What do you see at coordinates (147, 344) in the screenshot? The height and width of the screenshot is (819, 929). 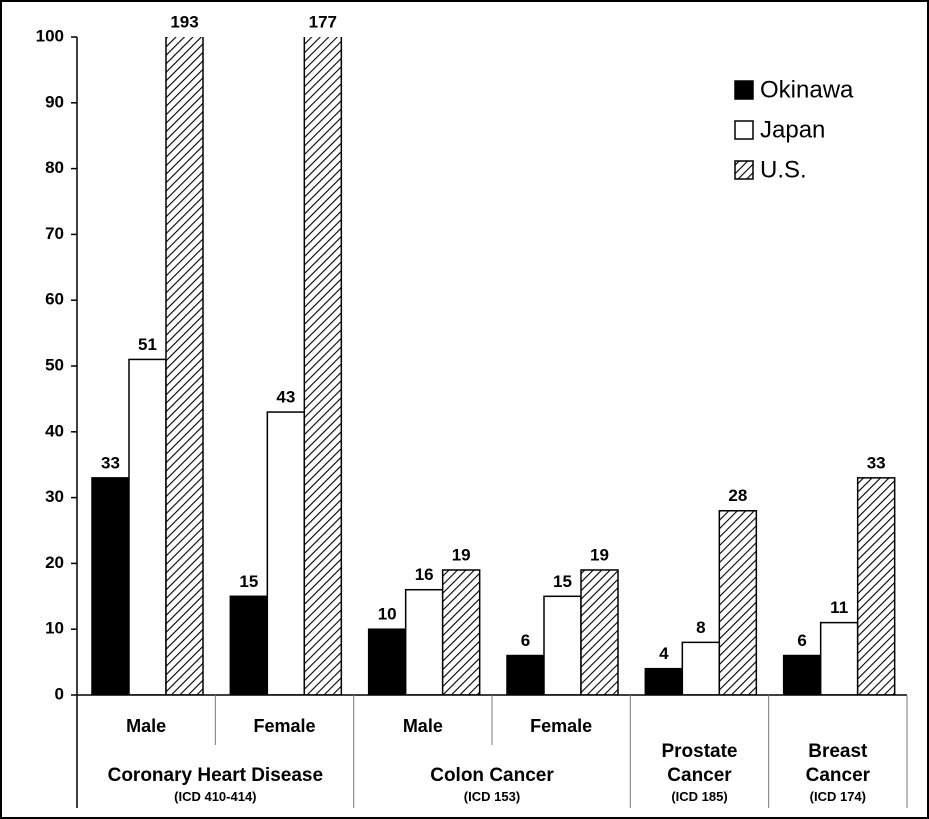 I see `value-label: 51` at bounding box center [147, 344].